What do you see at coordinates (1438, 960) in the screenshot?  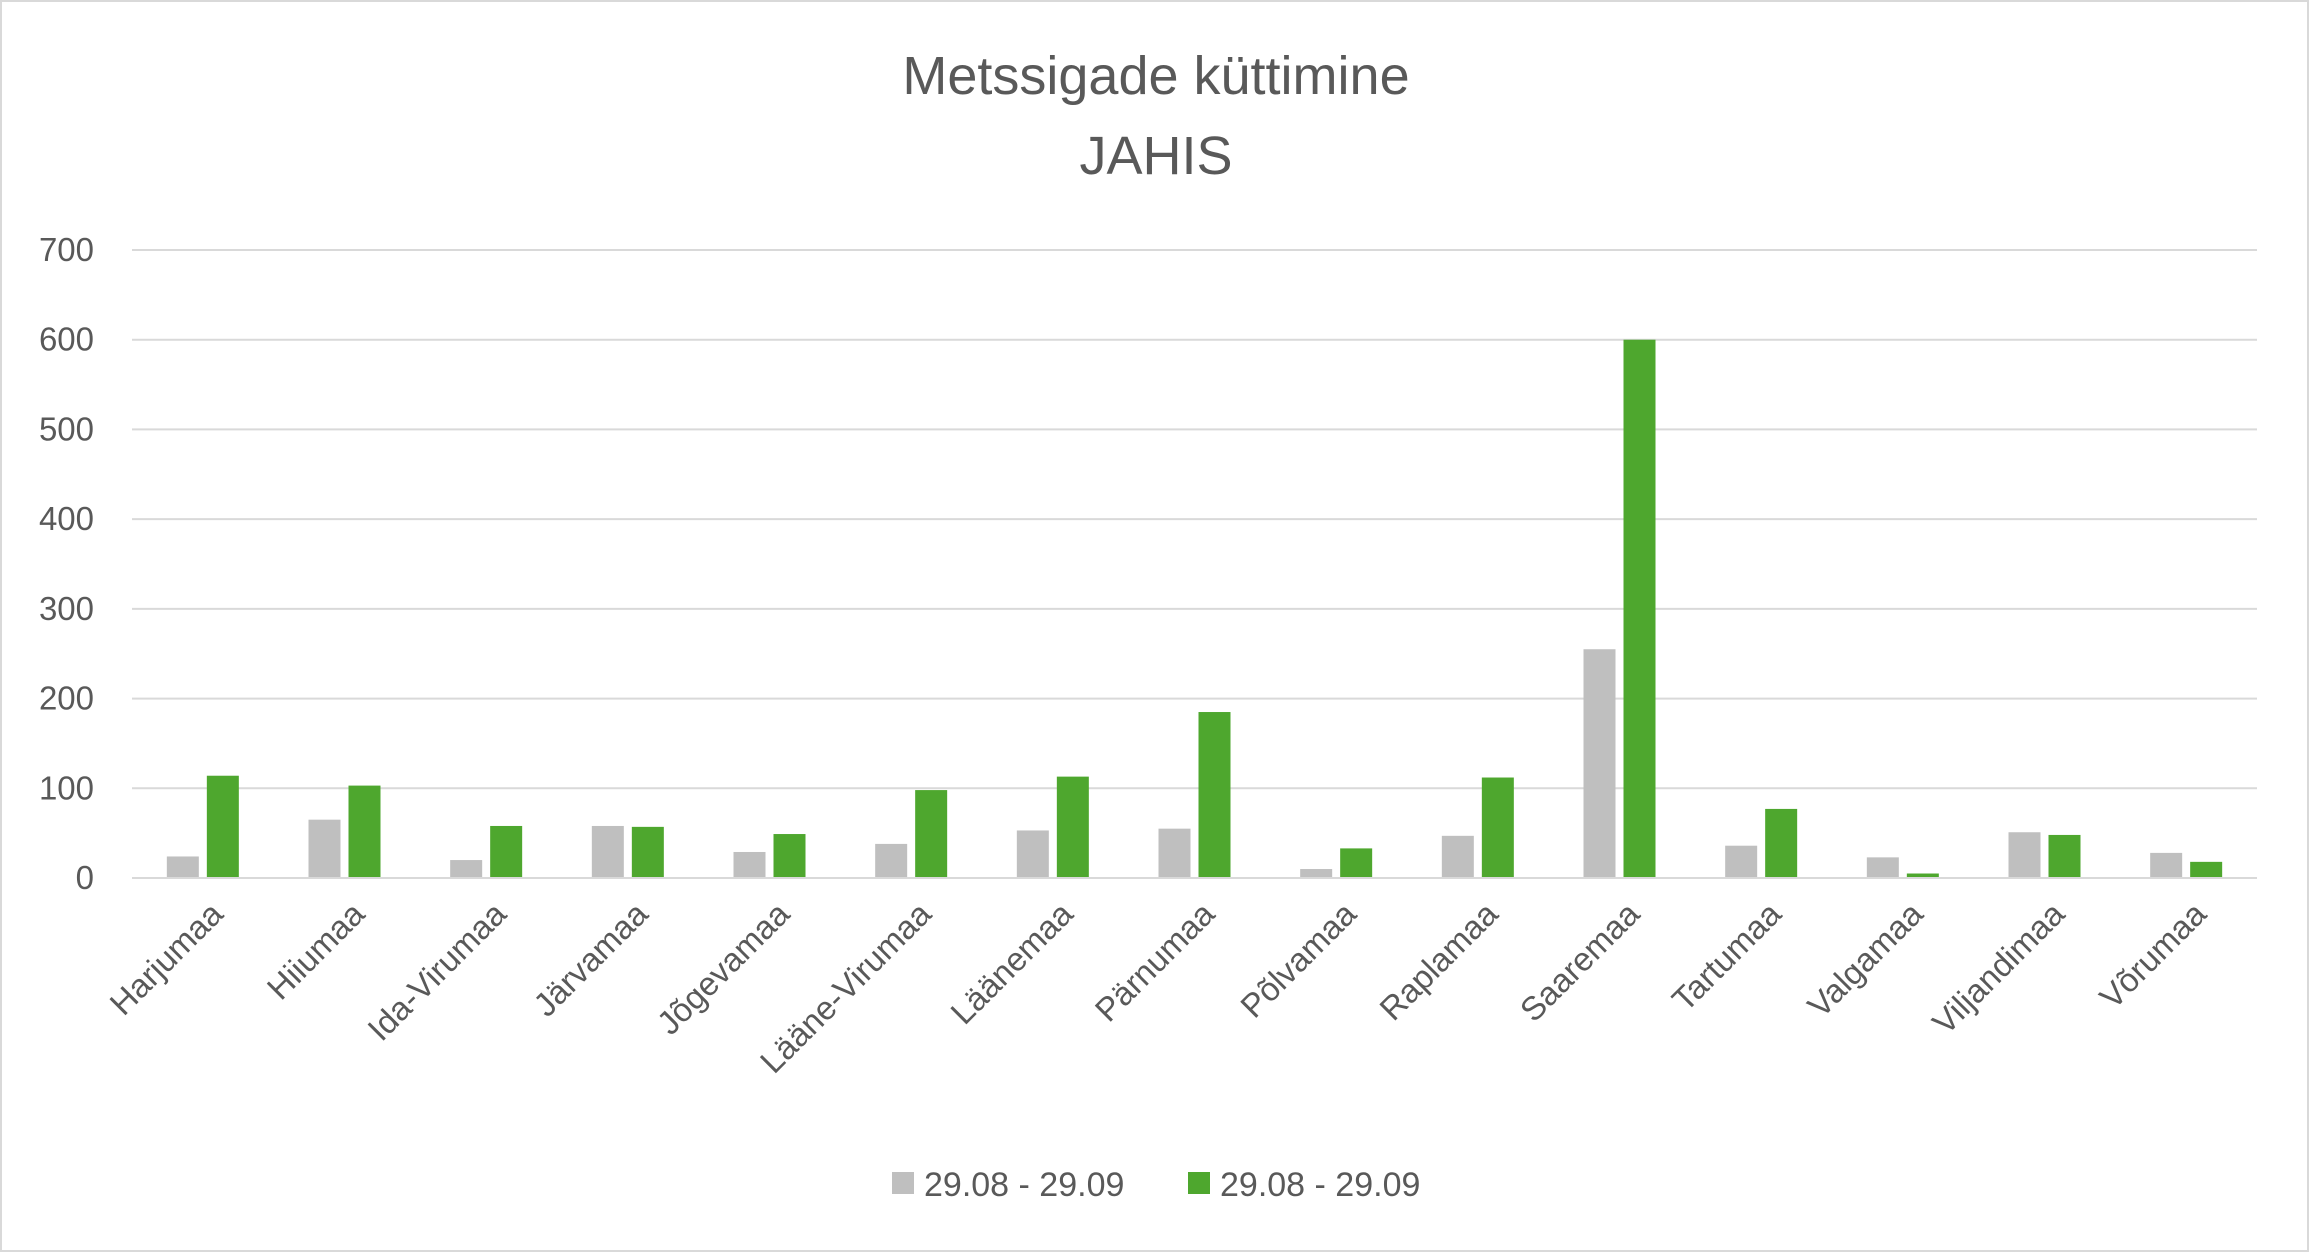 I see `x-tick-label: Raplamaa` at bounding box center [1438, 960].